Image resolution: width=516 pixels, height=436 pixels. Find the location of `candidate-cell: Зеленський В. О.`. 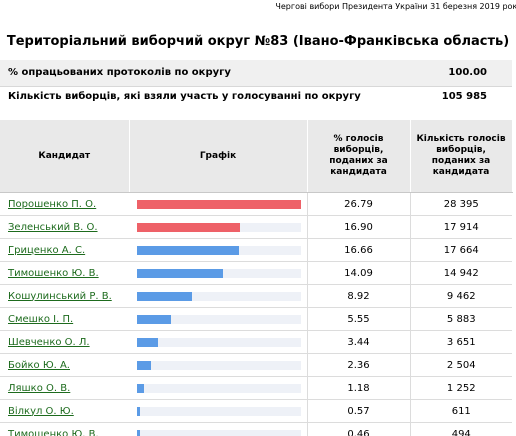

candidate-cell: Зеленський В. О. is located at coordinates (64, 227).